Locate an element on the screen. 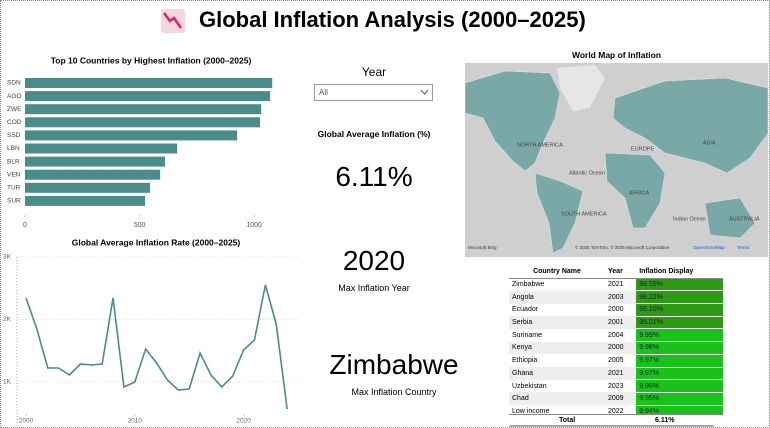 The height and width of the screenshot is (428, 770). title-icon is located at coordinates (173, 21).